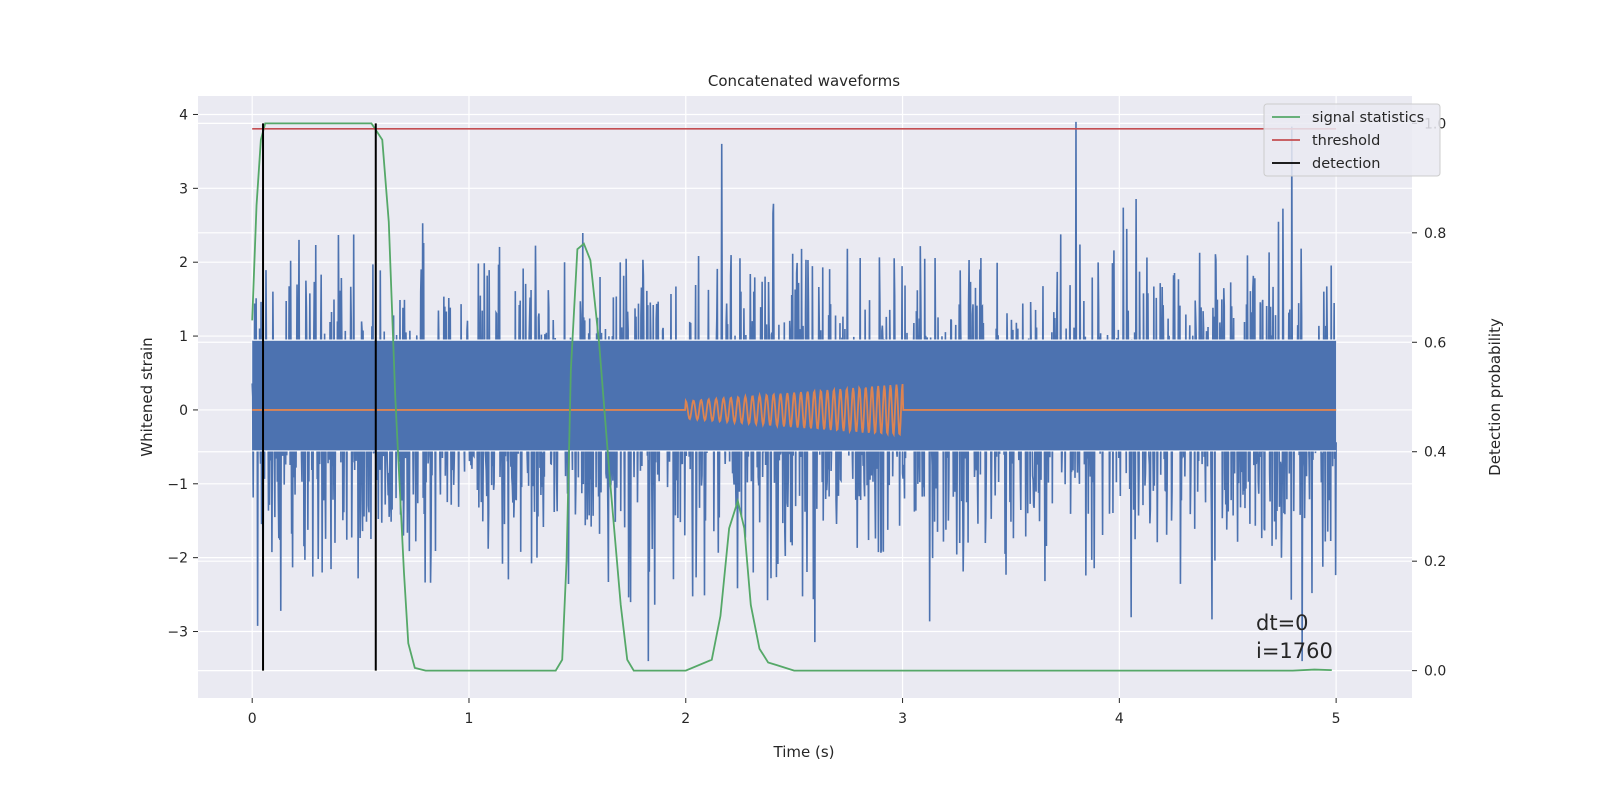 The width and height of the screenshot is (1600, 804). Describe the element at coordinates (177, 485) in the screenshot. I see `y-tick-label: −1` at that location.